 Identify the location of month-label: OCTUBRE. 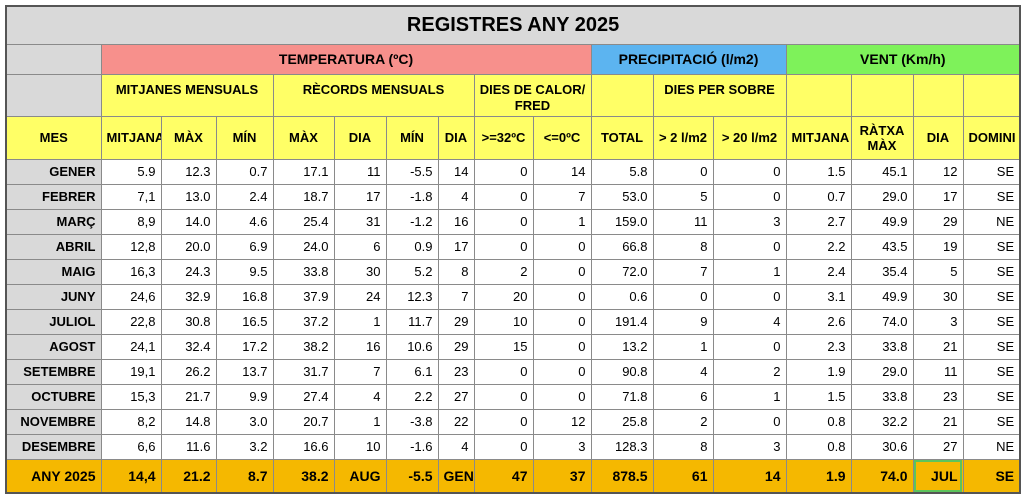
(53, 396).